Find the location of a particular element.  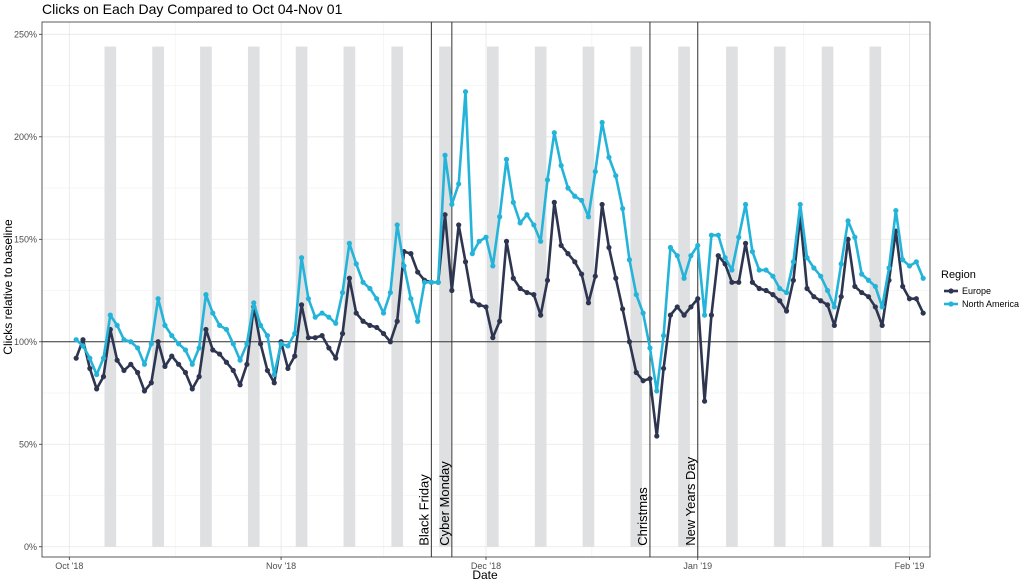

event-label: Black Friday is located at coordinates (423, 510).